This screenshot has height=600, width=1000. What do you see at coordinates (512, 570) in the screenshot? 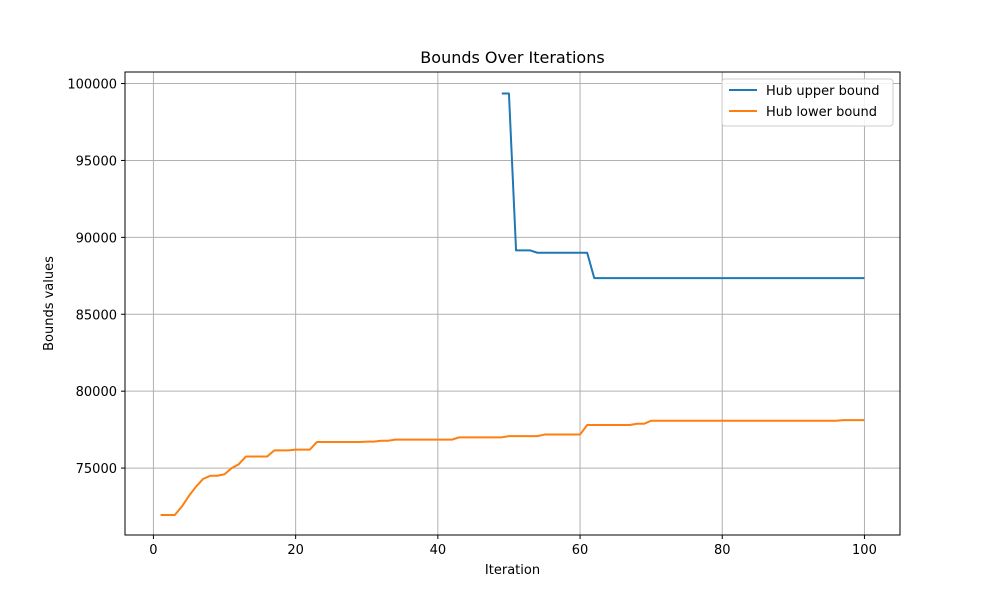
I see `x-axis-title: Iteration` at bounding box center [512, 570].